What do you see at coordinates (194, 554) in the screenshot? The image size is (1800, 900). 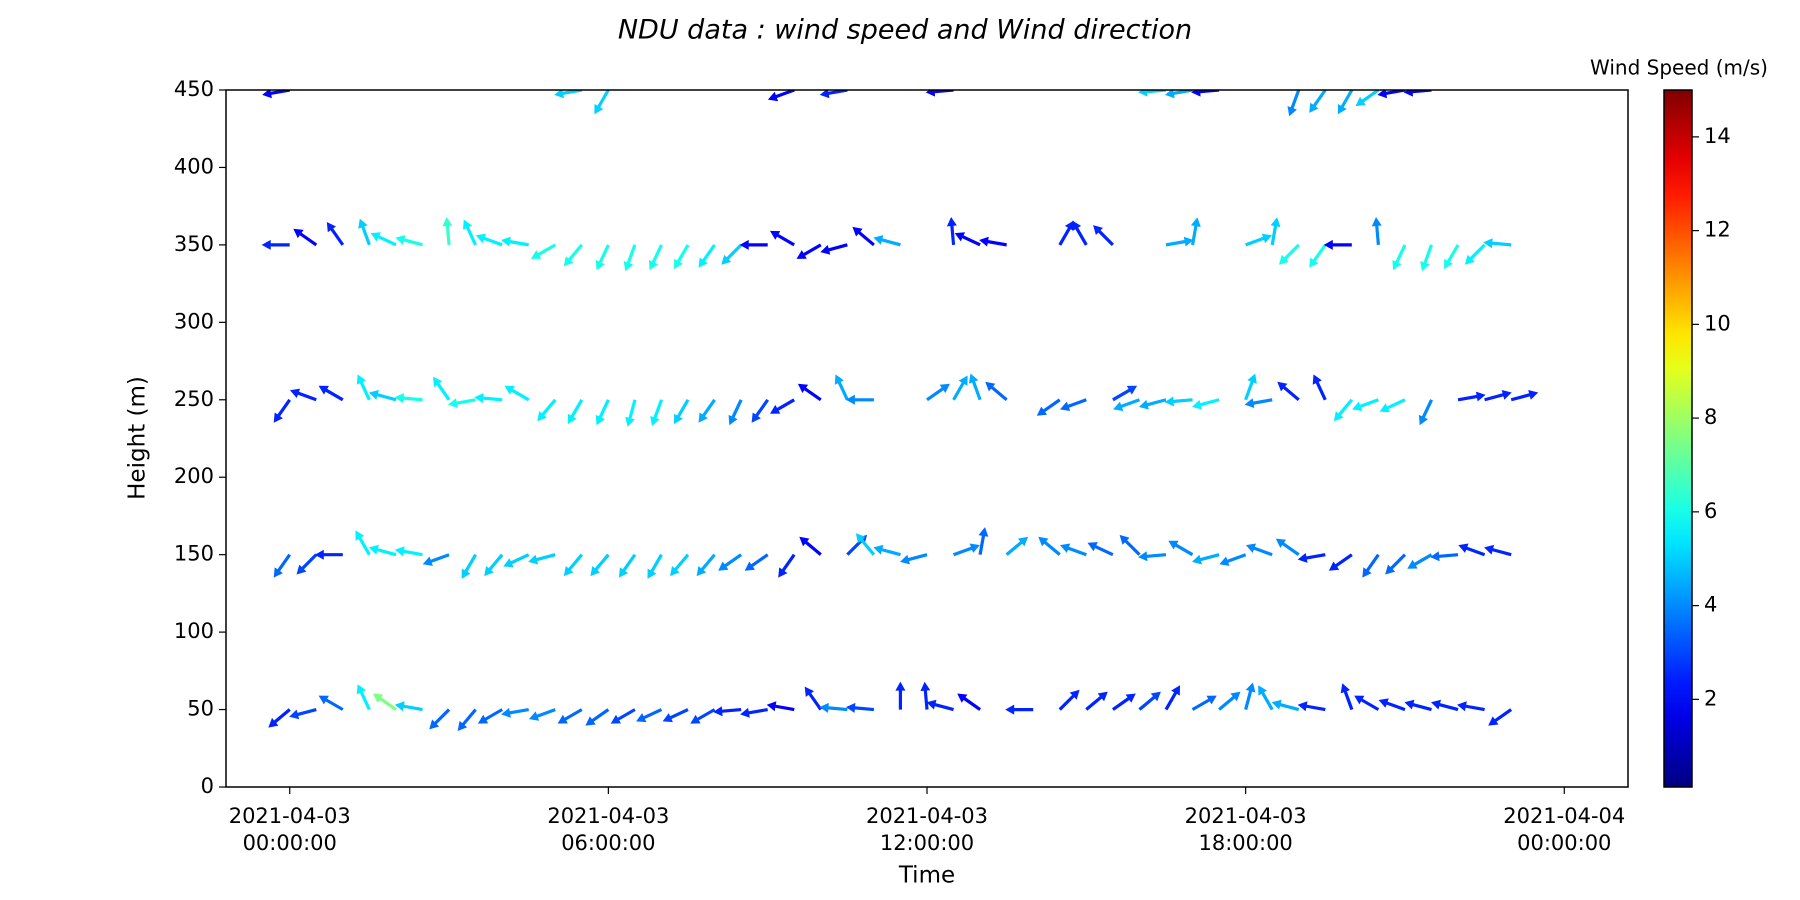 I see `y-tick-label: 150` at bounding box center [194, 554].